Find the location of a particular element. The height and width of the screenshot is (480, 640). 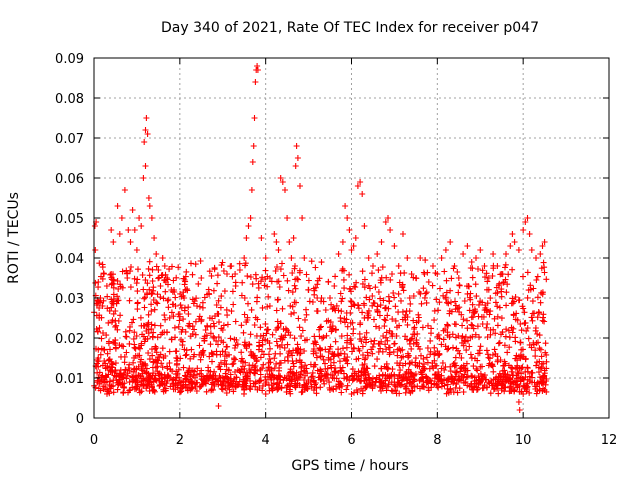

y-tick-label: 0.06 is located at coordinates (69, 179).